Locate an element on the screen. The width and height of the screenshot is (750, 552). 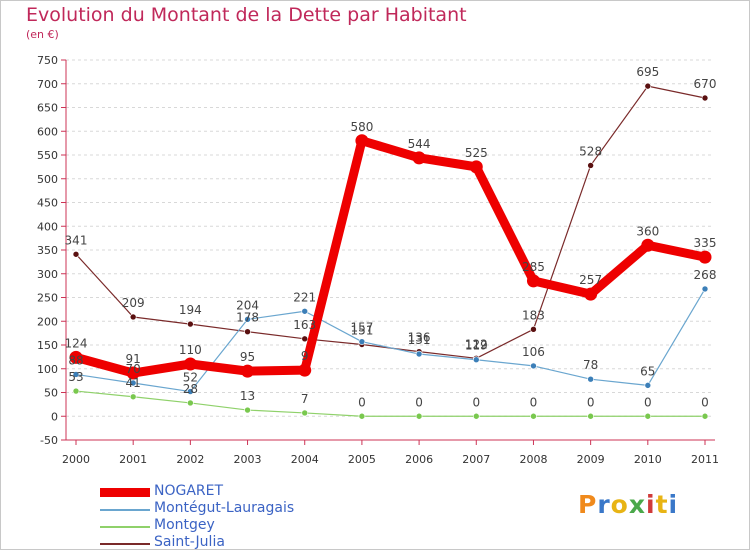
legend-swatch-montegut-lauragais is located at coordinates (125, 510).